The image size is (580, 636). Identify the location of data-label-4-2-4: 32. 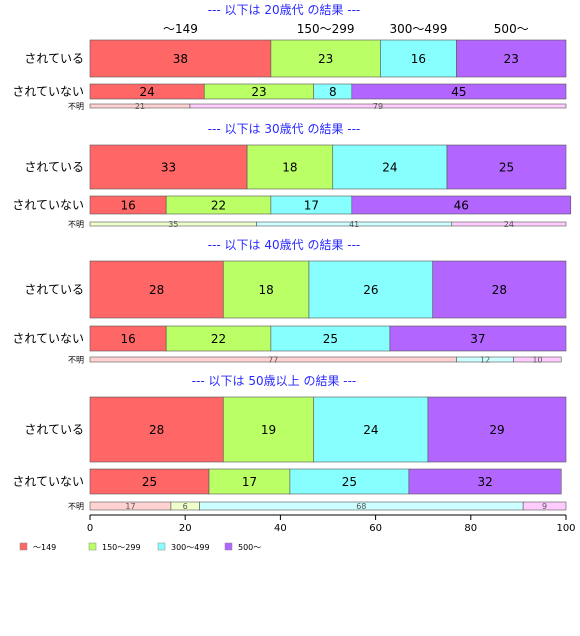
(484, 482).